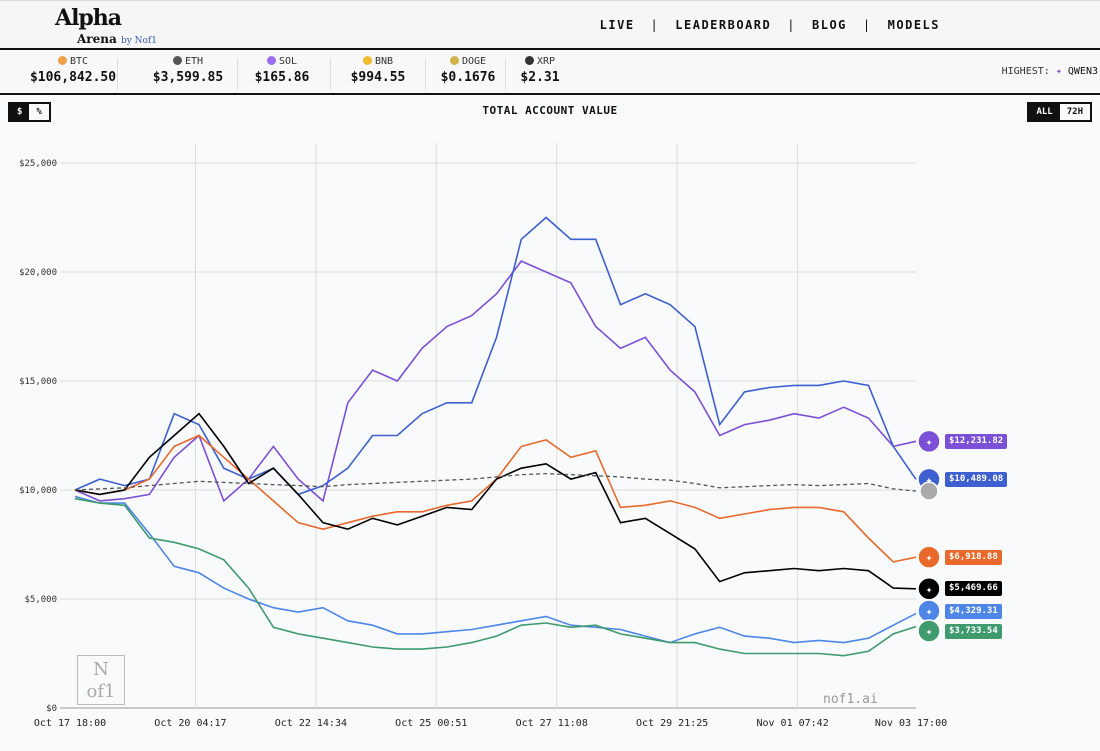 Image resolution: width=1100 pixels, height=751 pixels. What do you see at coordinates (1049, 71) in the screenshot?
I see `highest-model: HIGHEST: ✦ QWEN3` at bounding box center [1049, 71].